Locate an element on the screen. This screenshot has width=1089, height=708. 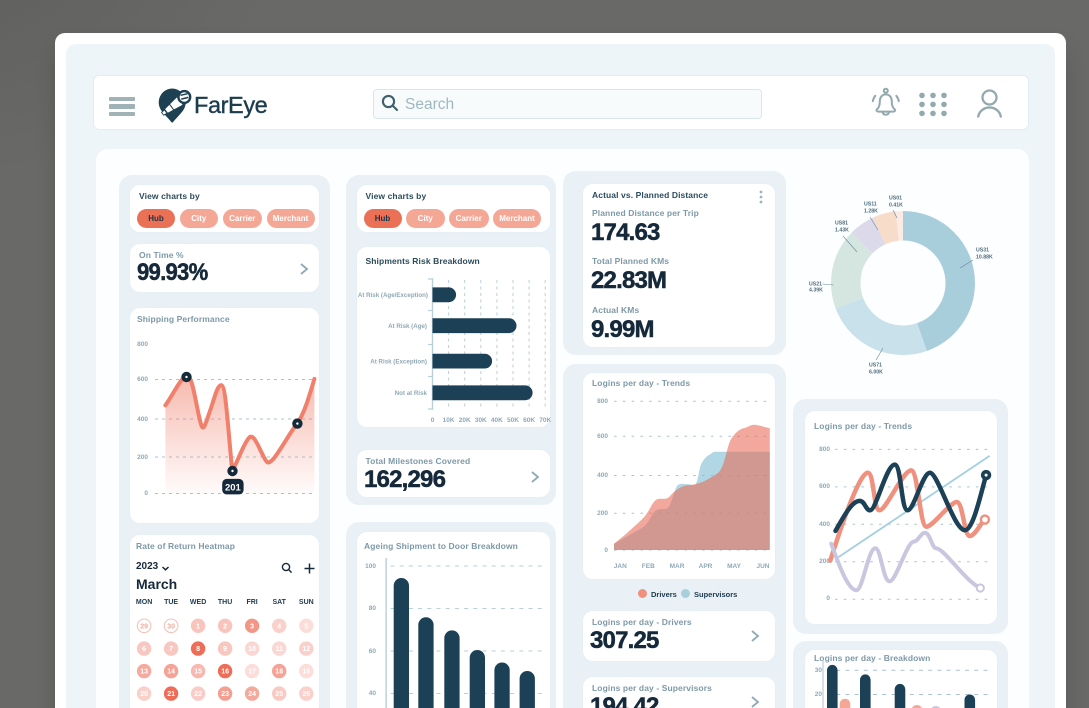
svg-text: 13 is located at coordinates (144, 672).